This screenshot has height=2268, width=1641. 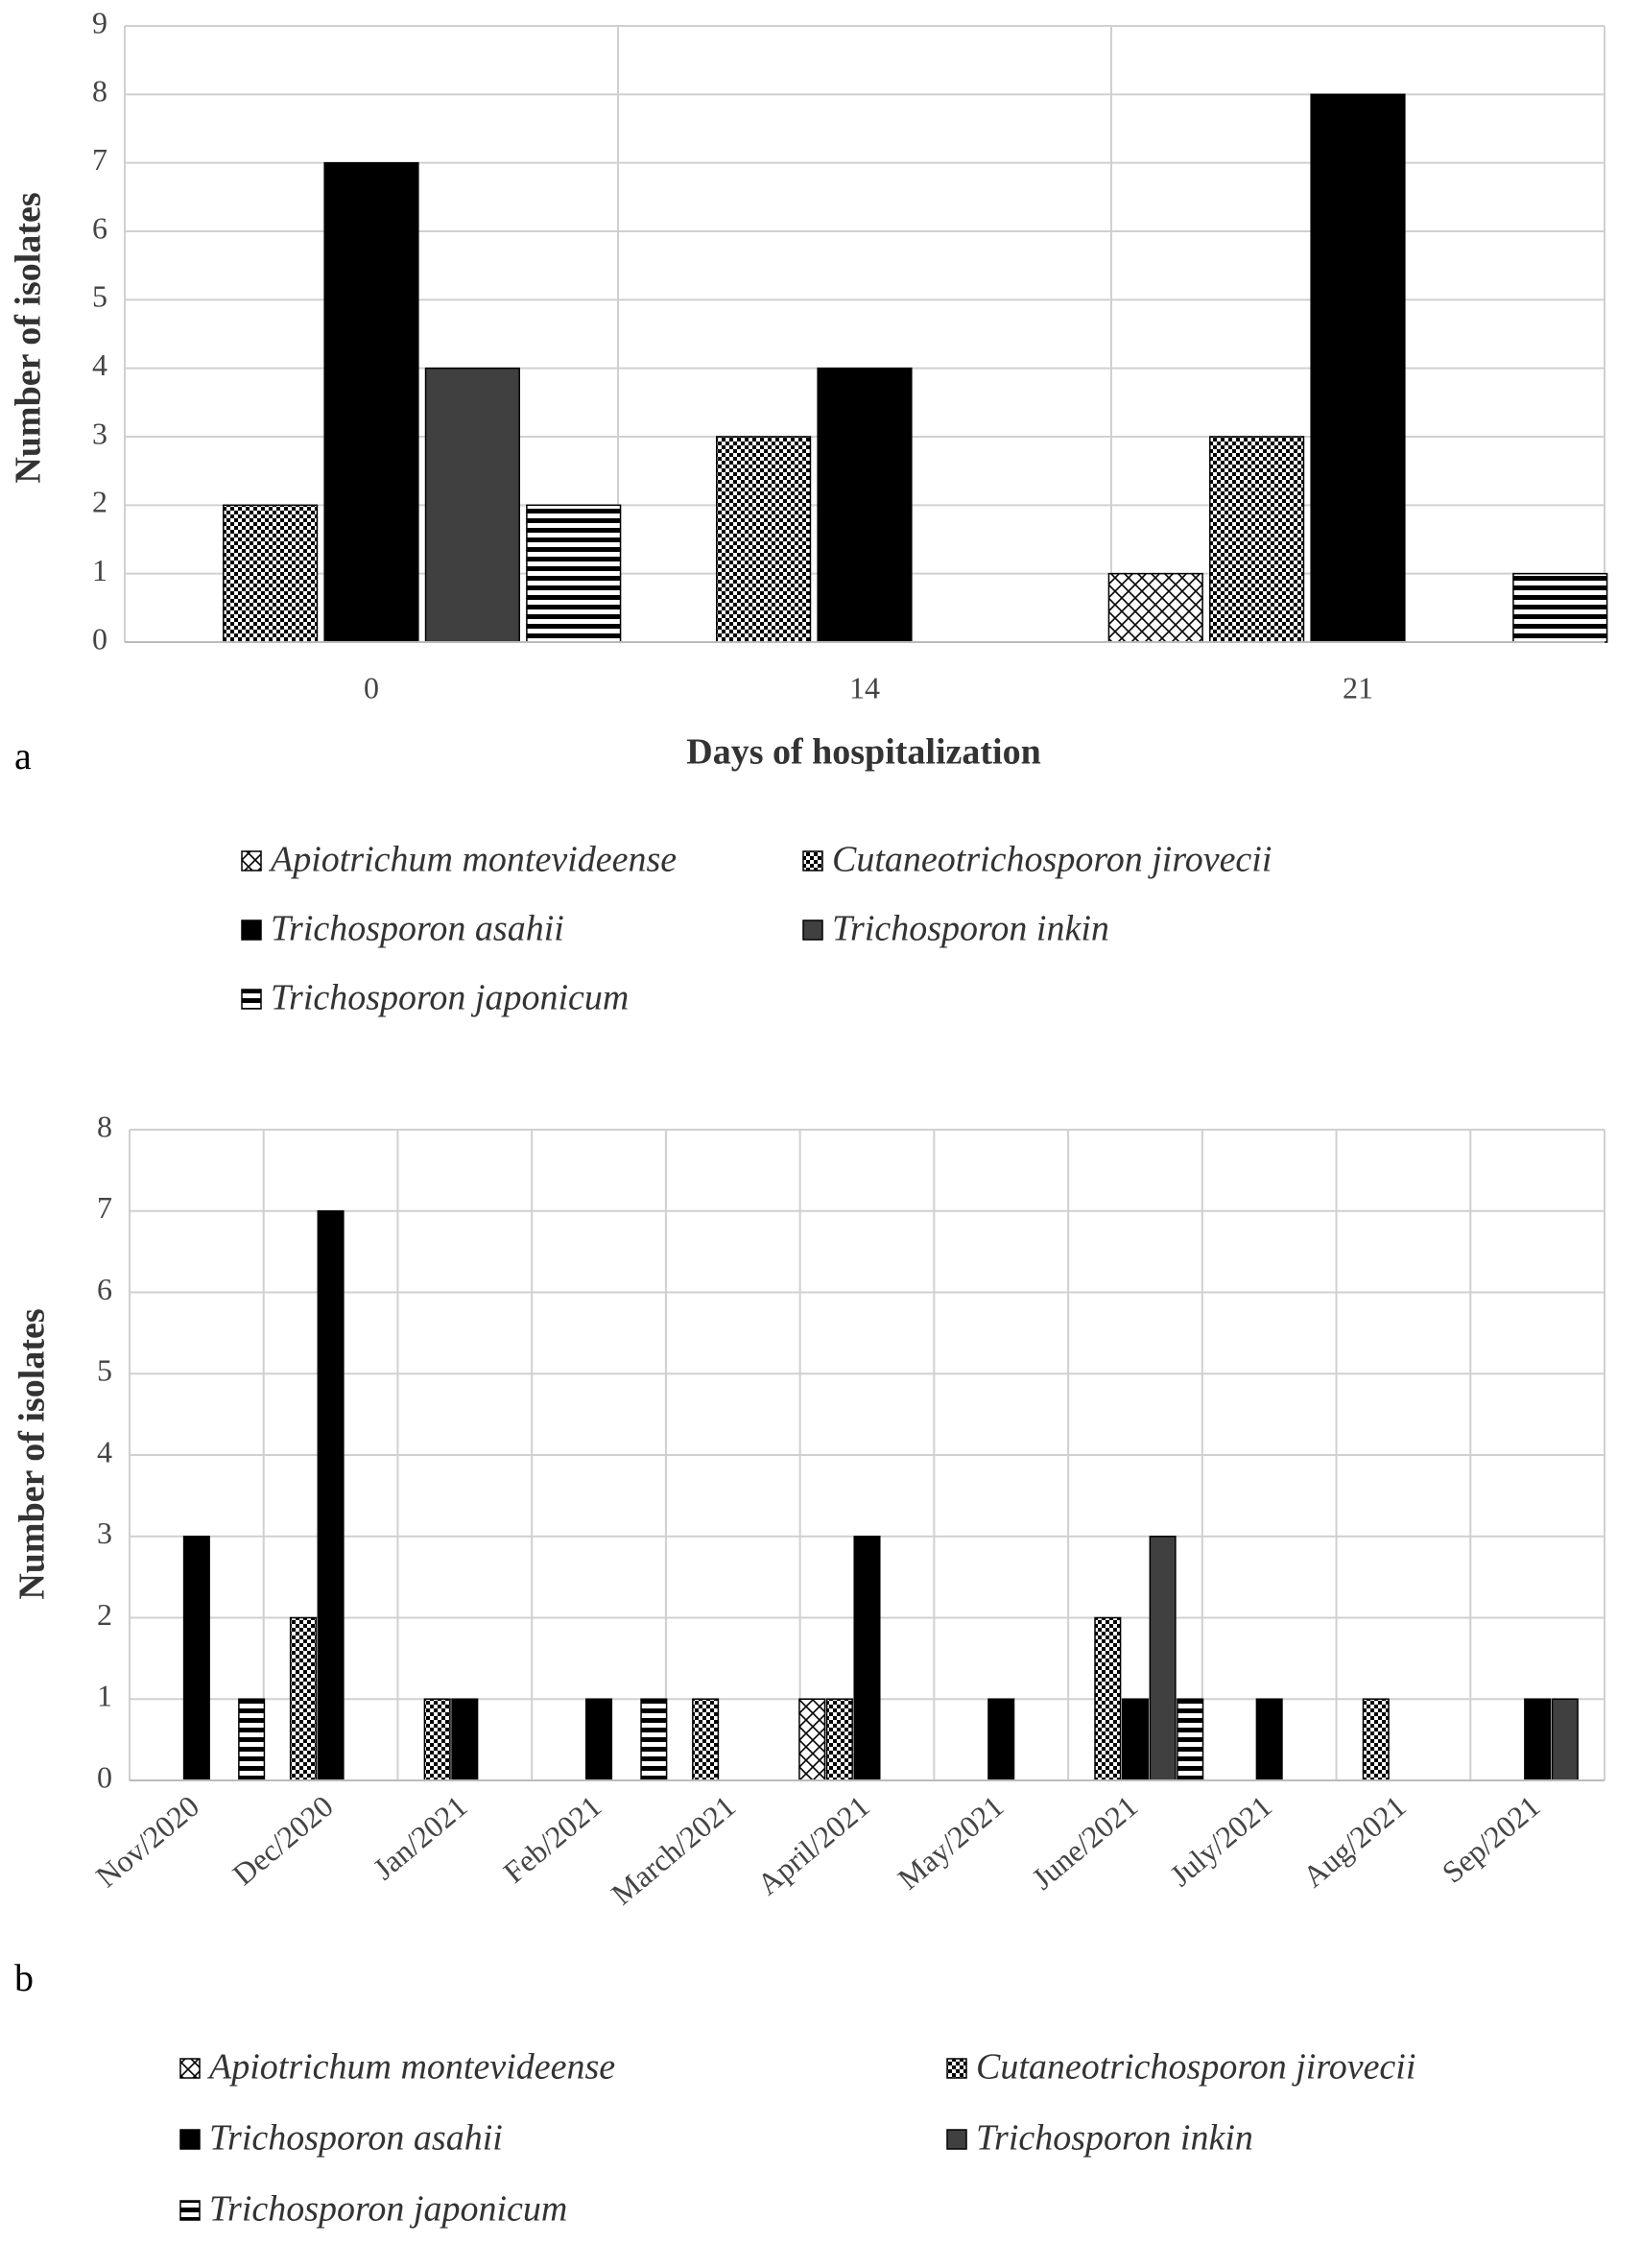 What do you see at coordinates (1358, 687) in the screenshot?
I see `x-tick-label: 21` at bounding box center [1358, 687].